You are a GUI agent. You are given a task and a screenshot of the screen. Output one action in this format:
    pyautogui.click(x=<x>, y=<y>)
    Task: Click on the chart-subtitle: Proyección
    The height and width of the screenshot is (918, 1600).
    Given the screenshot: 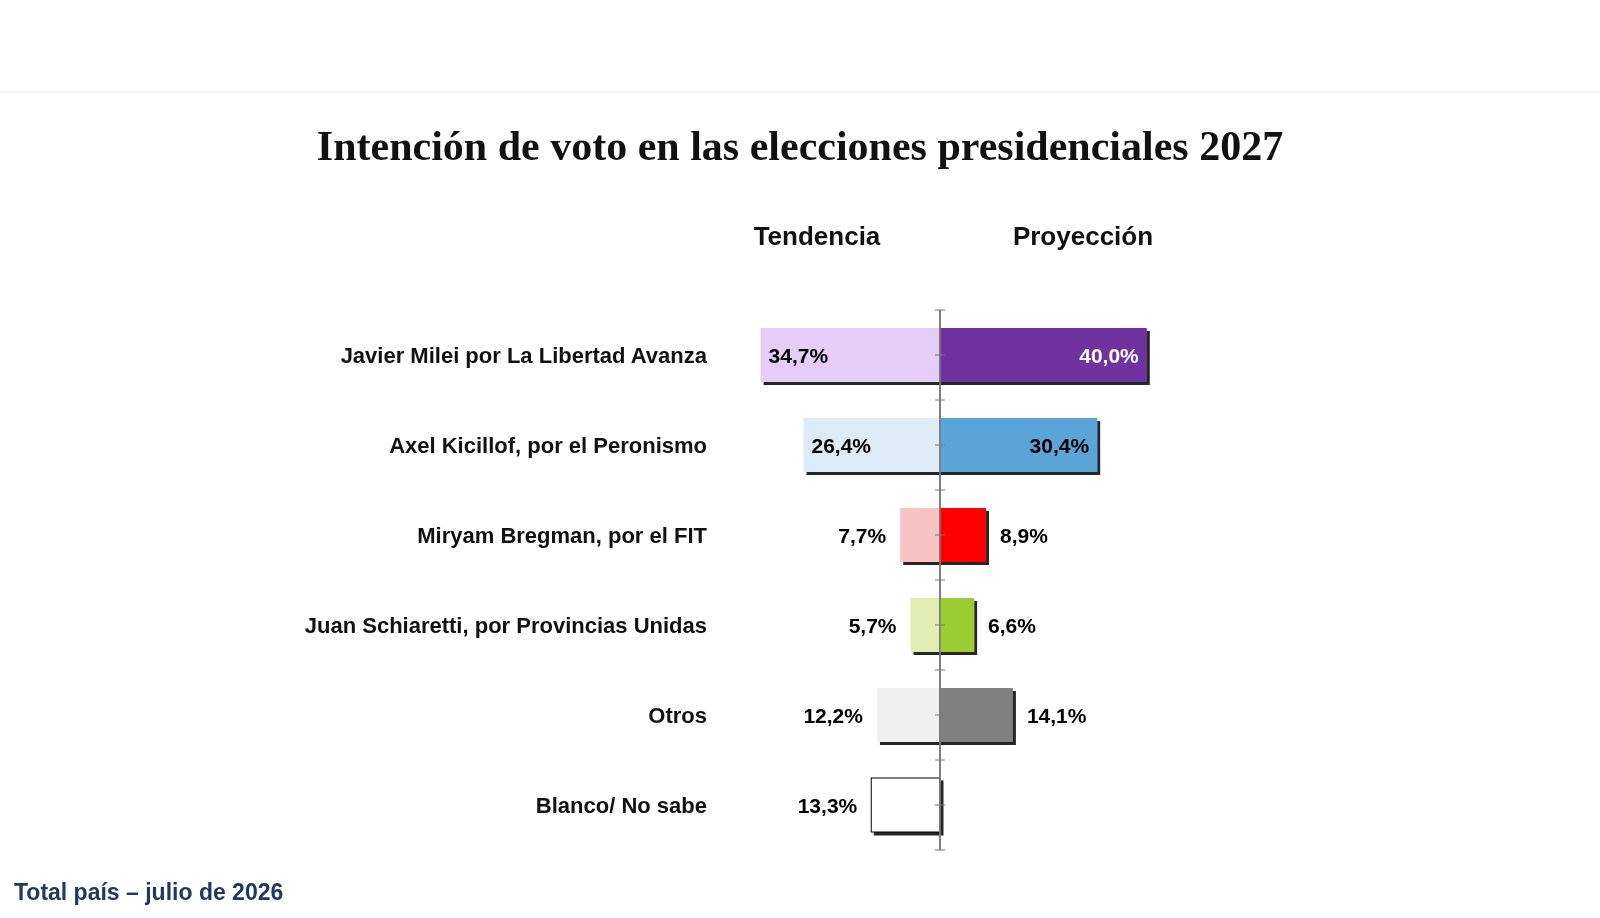 What is the action you would take?
    pyautogui.click(x=1083, y=236)
    